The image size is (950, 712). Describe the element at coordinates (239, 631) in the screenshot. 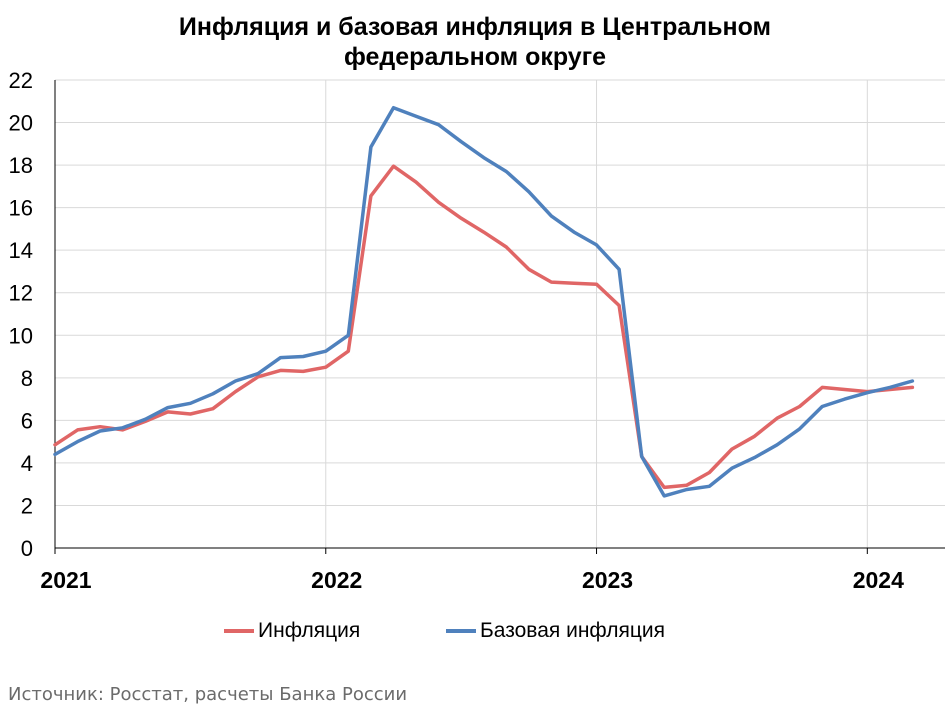

I see `legend-swatch-inflation` at that location.